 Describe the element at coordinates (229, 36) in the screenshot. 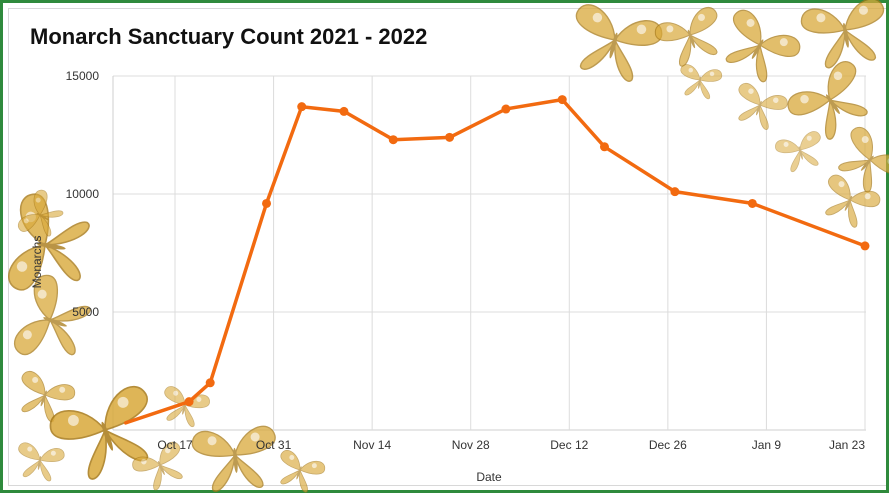

I see `chart-title: Monarch Sanctuary Count 2021 - 2022` at that location.